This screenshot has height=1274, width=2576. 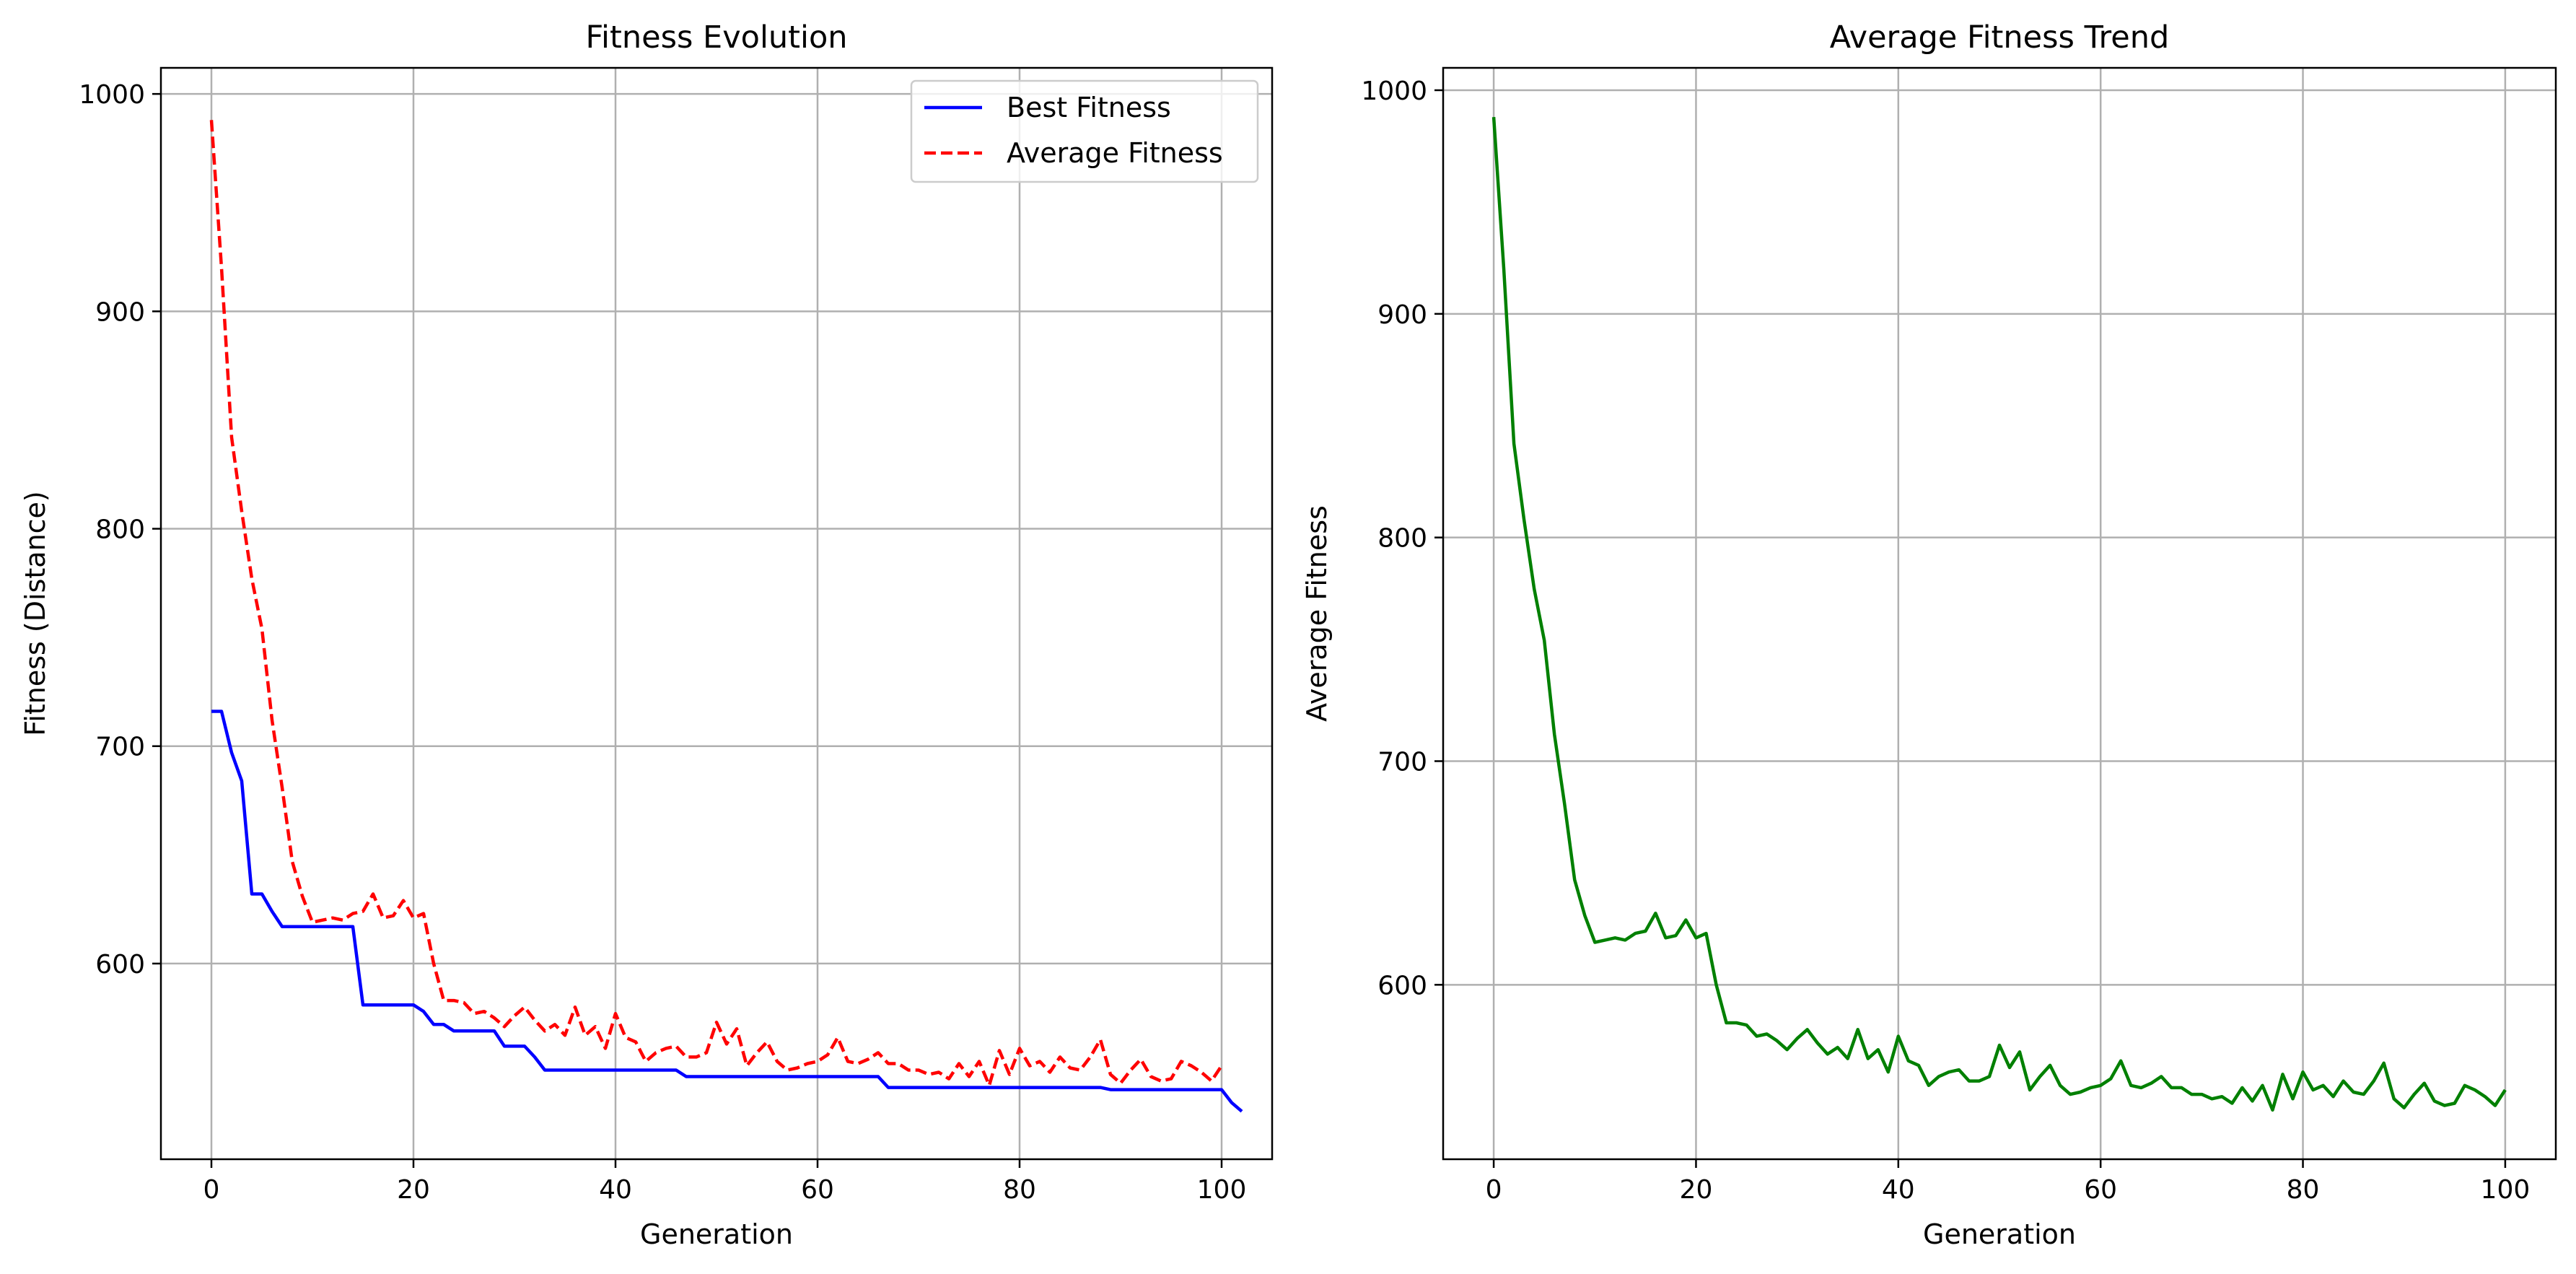 What do you see at coordinates (727, 912) in the screenshot?
I see `series-line-best-fitness` at bounding box center [727, 912].